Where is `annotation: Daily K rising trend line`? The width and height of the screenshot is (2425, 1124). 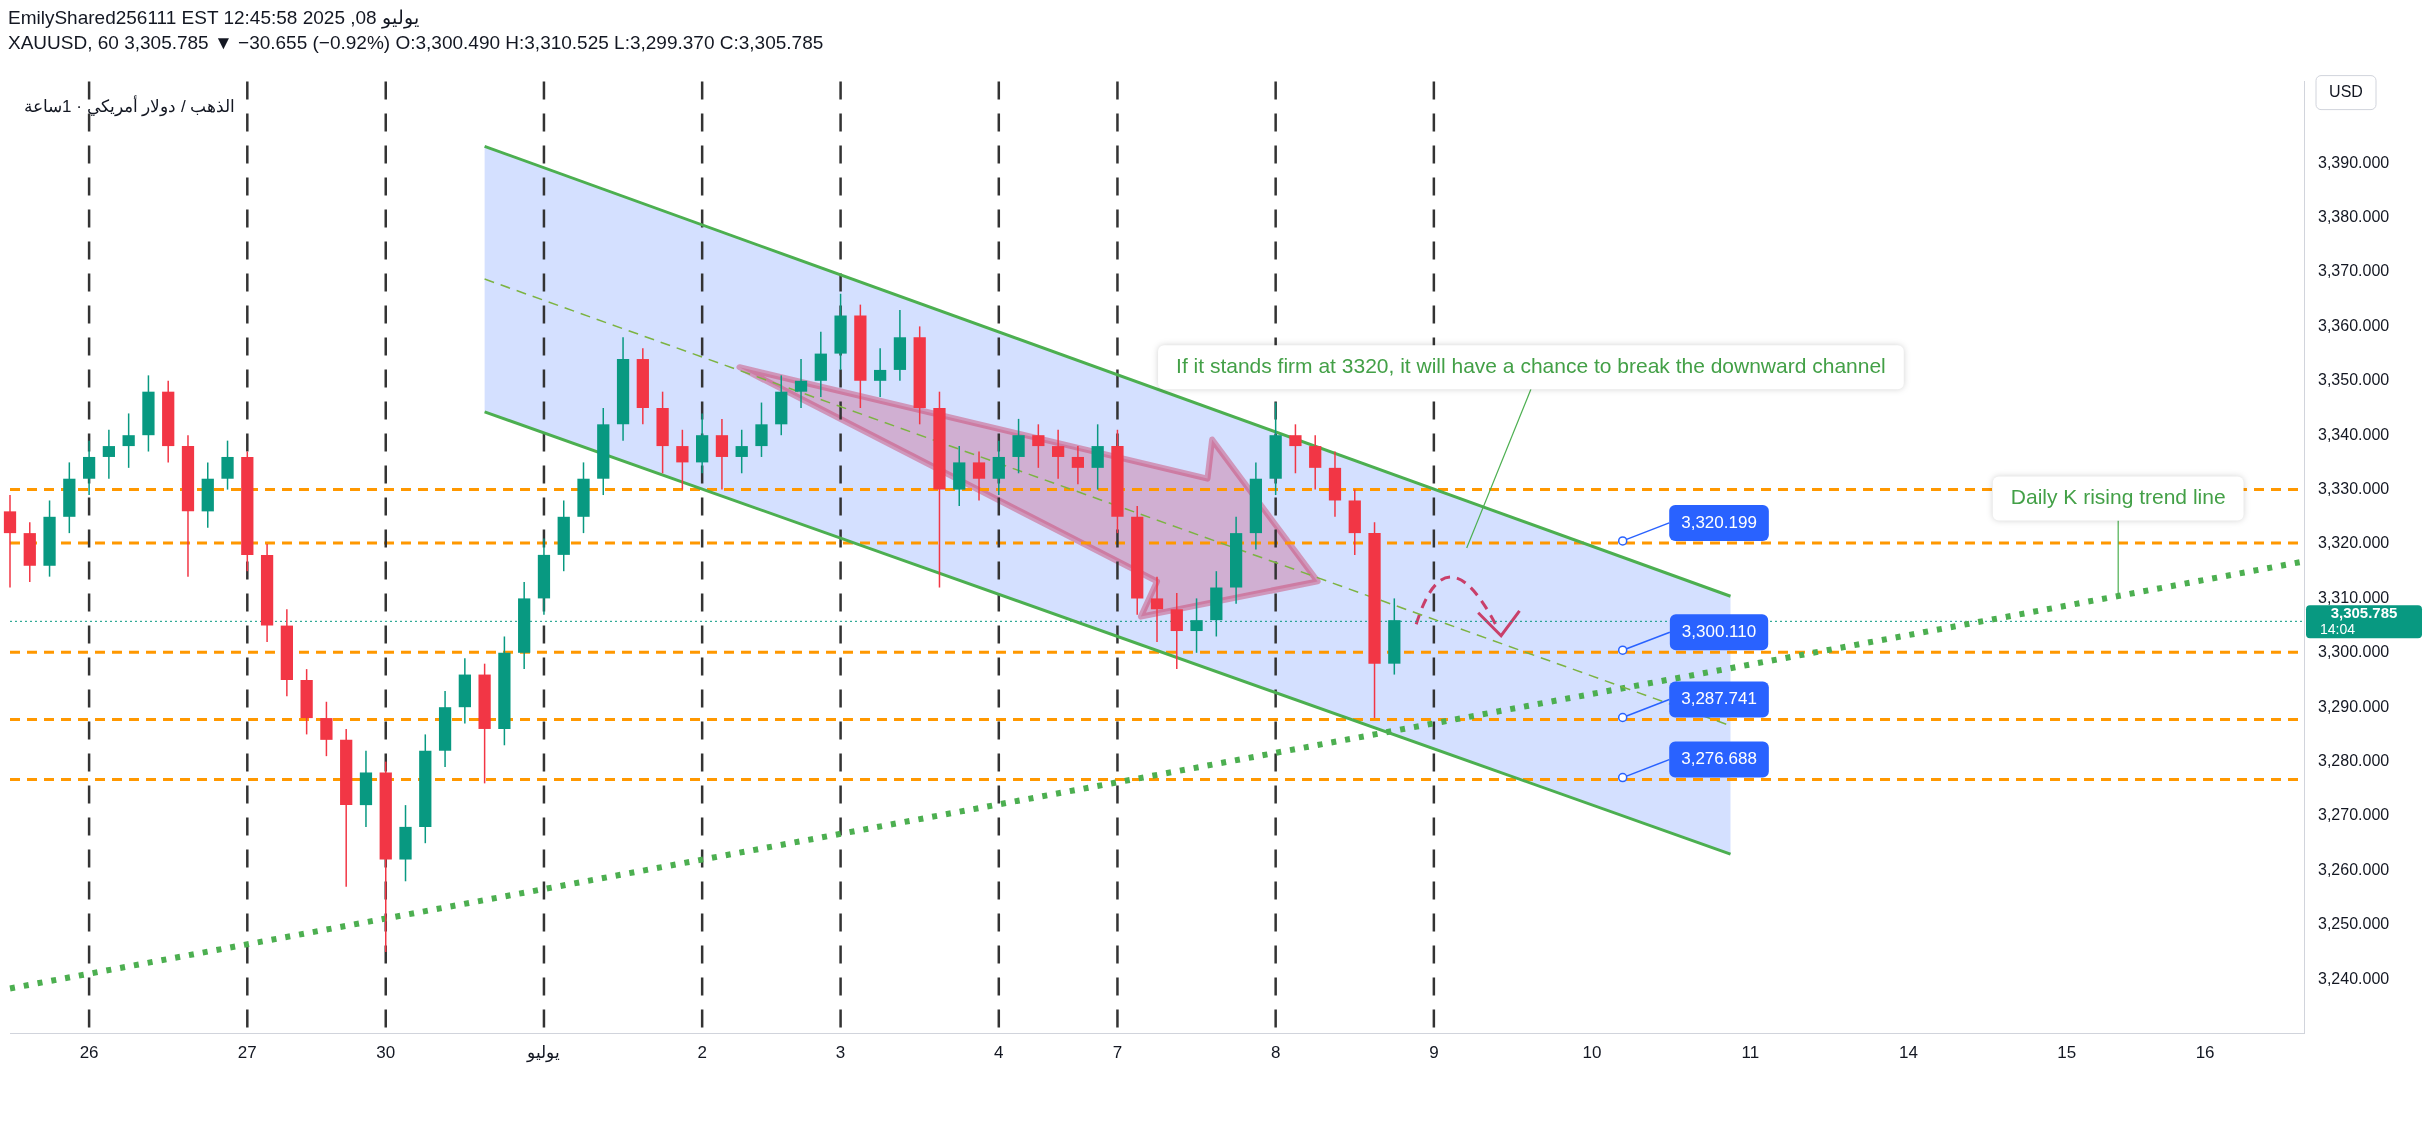
annotation: Daily K rising trend line is located at coordinates (2118, 497).